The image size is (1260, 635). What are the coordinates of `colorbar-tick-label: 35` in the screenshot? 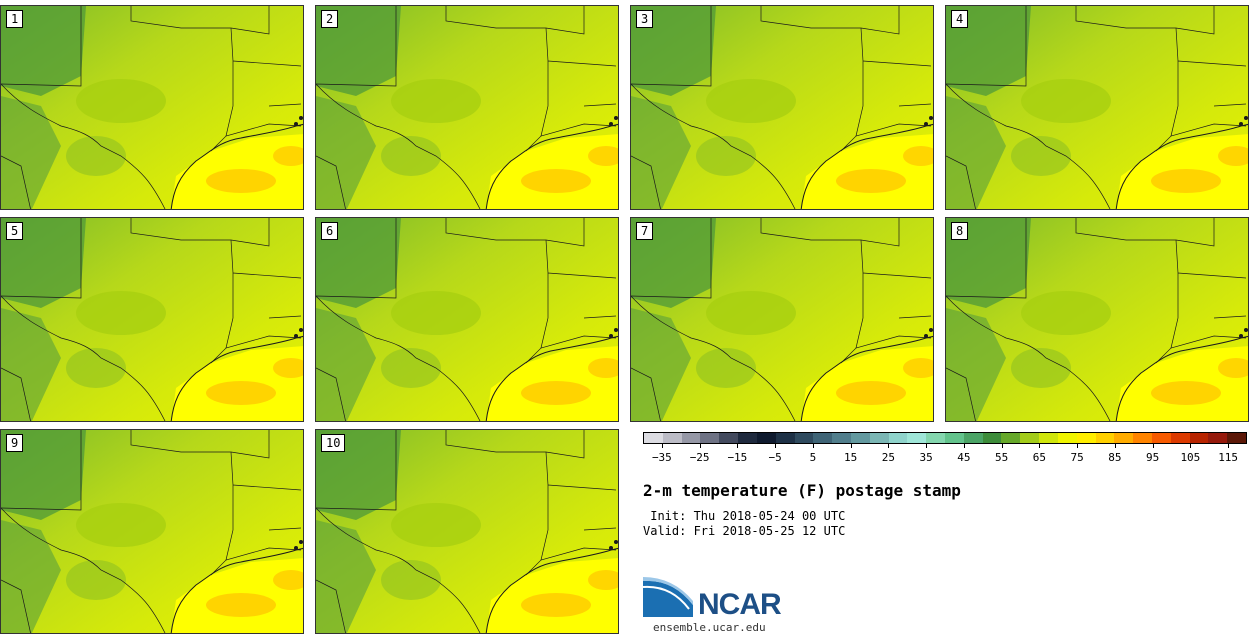 It's located at (926, 457).